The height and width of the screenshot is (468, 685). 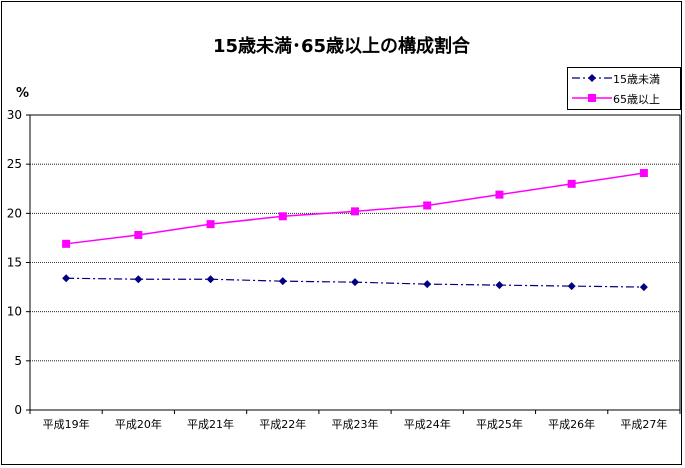 I want to click on y-tick-label: 15, so click(x=14, y=263).